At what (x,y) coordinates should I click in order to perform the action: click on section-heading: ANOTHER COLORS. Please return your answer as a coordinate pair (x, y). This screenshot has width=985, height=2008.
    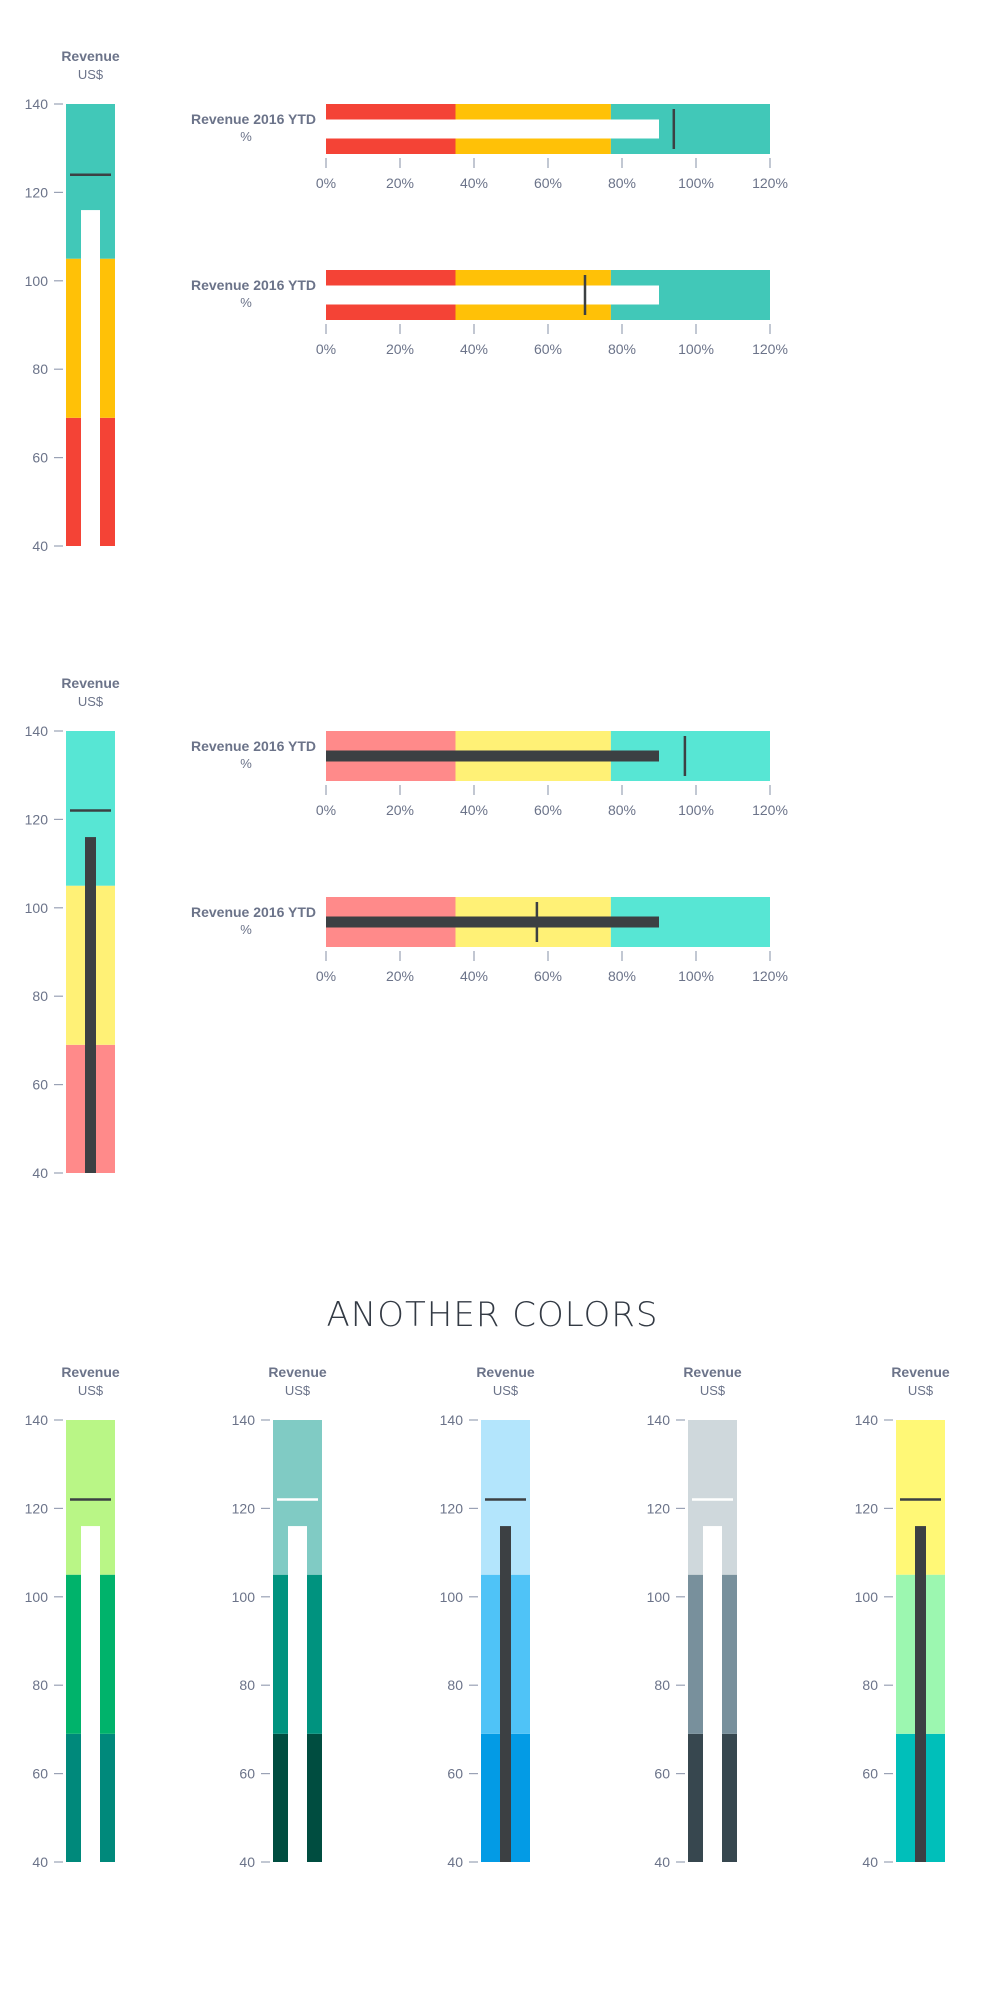
    Looking at the image, I should click on (492, 1315).